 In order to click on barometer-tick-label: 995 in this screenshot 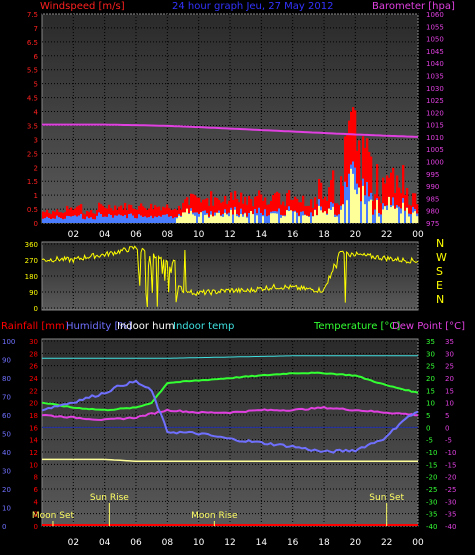, I will do `click(432, 175)`.